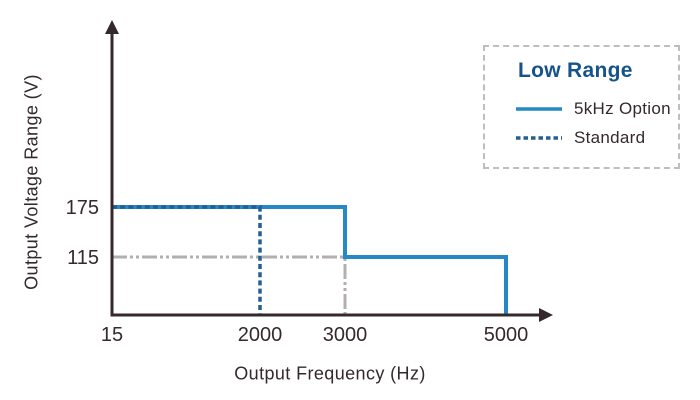 This screenshot has height=400, width=700. What do you see at coordinates (229, 285) in the screenshot?
I see `115v-at-3000-guide` at bounding box center [229, 285].